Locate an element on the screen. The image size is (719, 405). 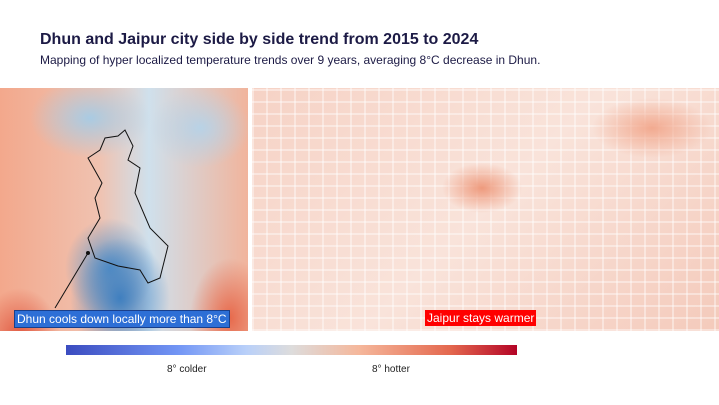
colorbar-max-label: 8° hotter is located at coordinates (391, 369).